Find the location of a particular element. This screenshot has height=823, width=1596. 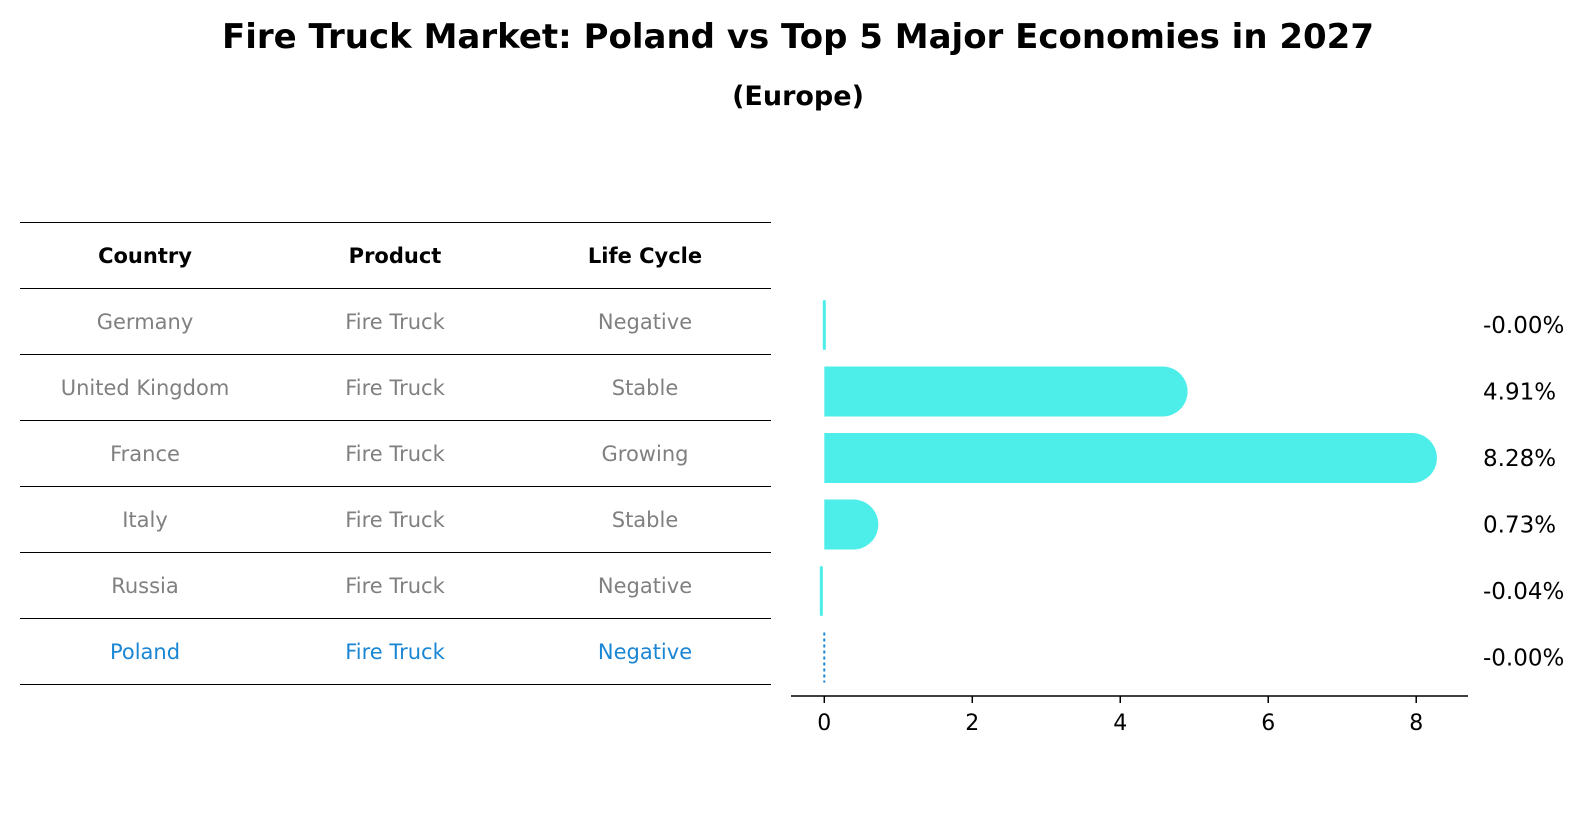

cell-country: Germany is located at coordinates (145, 321).